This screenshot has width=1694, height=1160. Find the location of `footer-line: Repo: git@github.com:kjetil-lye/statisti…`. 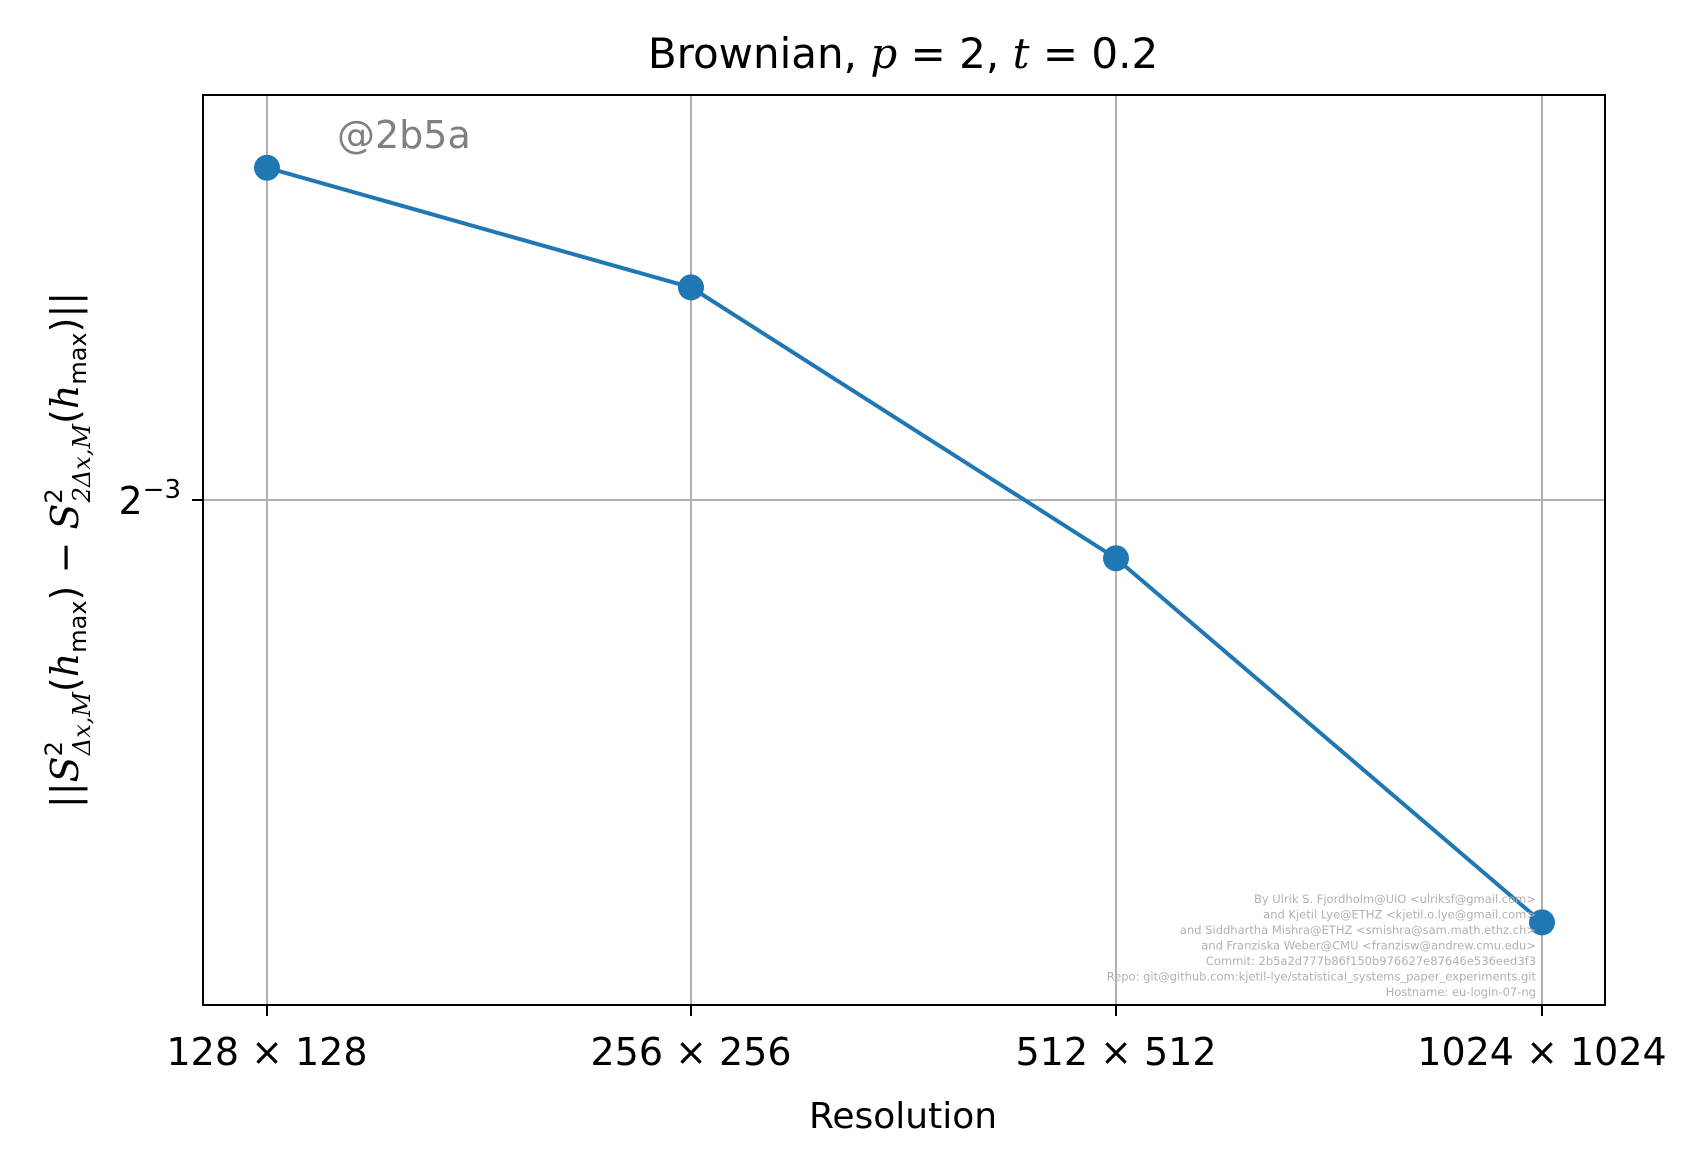

footer-line: Repo: git@github.com:kjetil-lye/statisti… is located at coordinates (1322, 977).